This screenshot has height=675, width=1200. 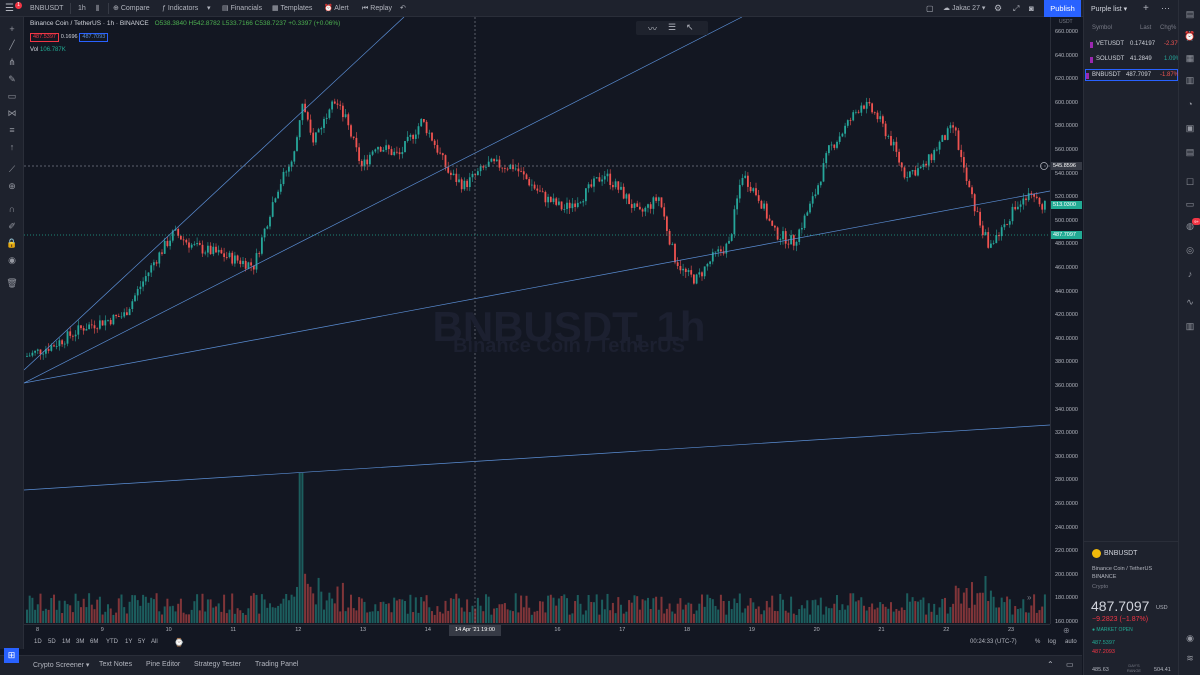 I want to click on watchlist-row: SOLUSDT 41.2849 1.09%, so click(x=1135, y=60).